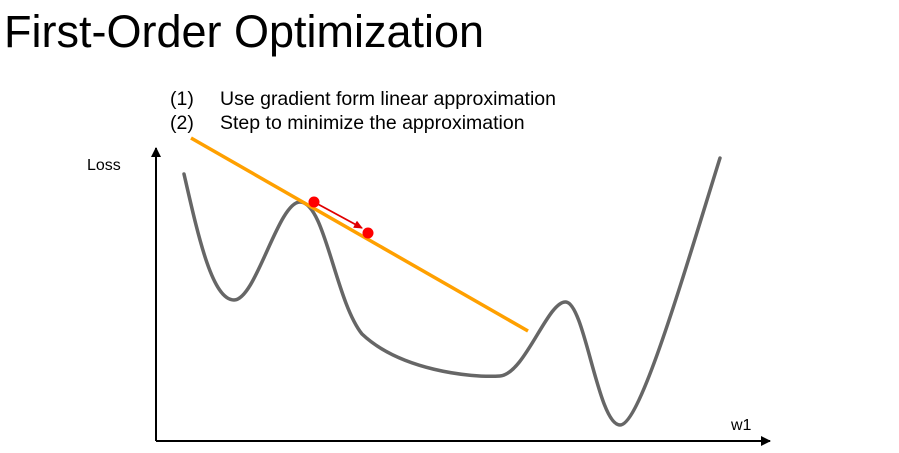 This screenshot has width=899, height=453. Describe the element at coordinates (244, 31) in the screenshot. I see `slide-title: First-Order Optimization` at that location.